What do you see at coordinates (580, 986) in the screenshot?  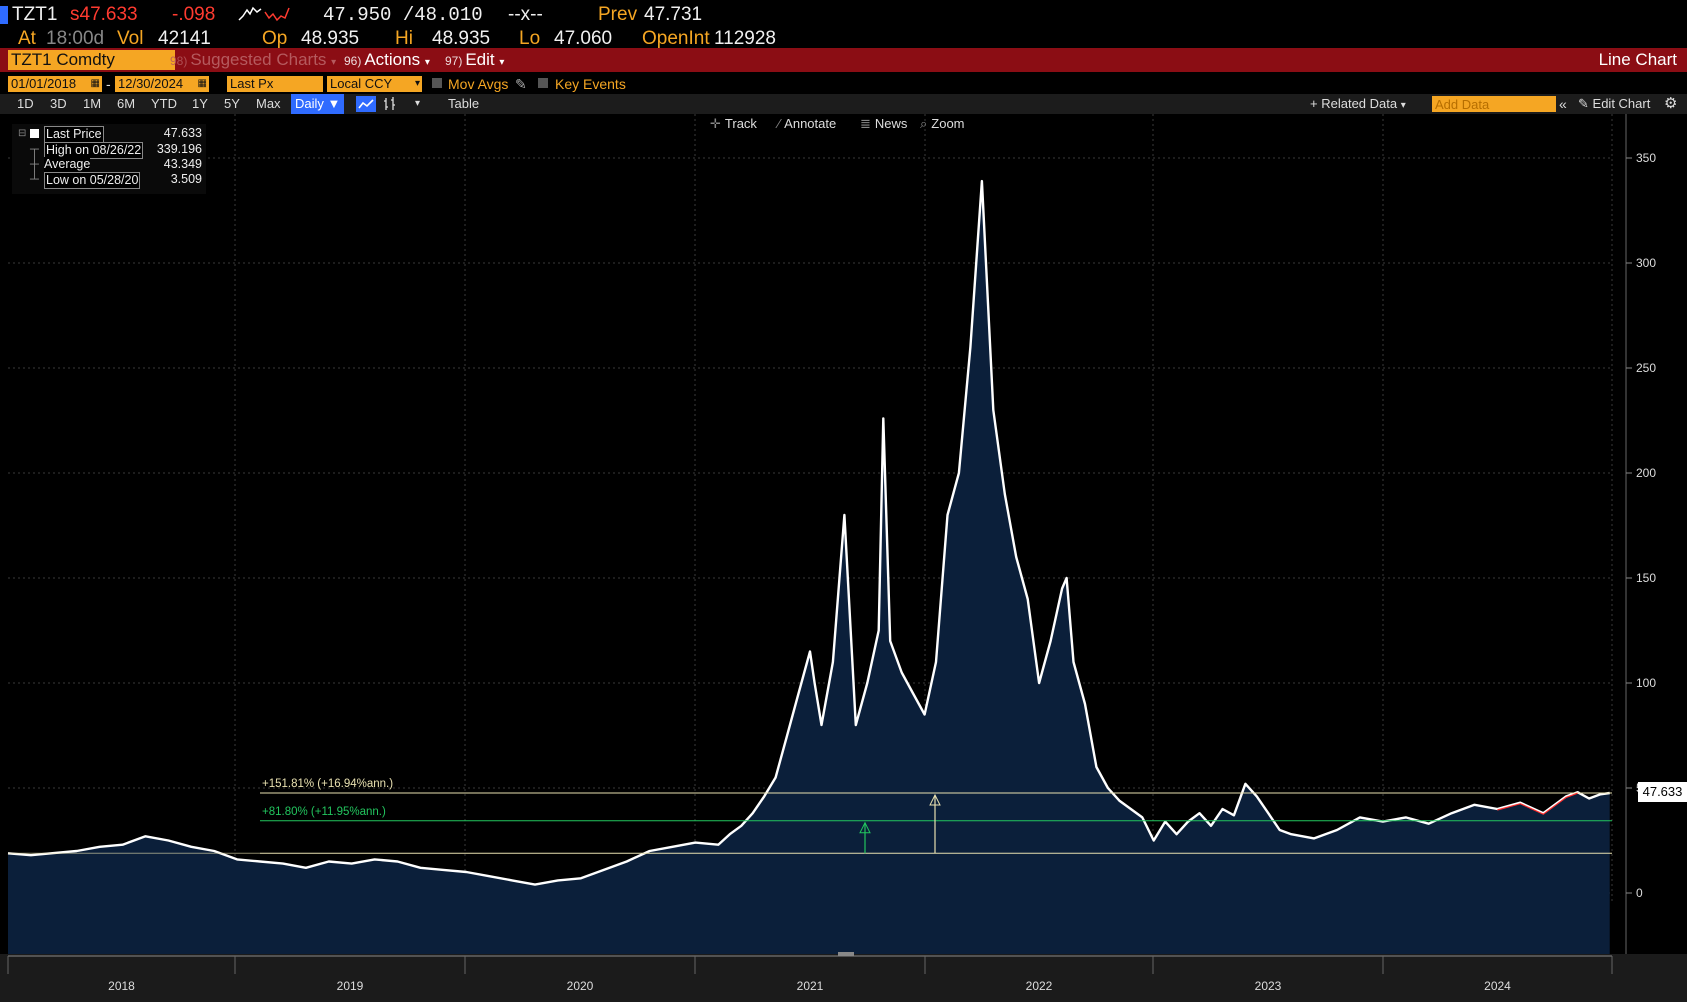 I see `x-tick-label: 2020` at bounding box center [580, 986].